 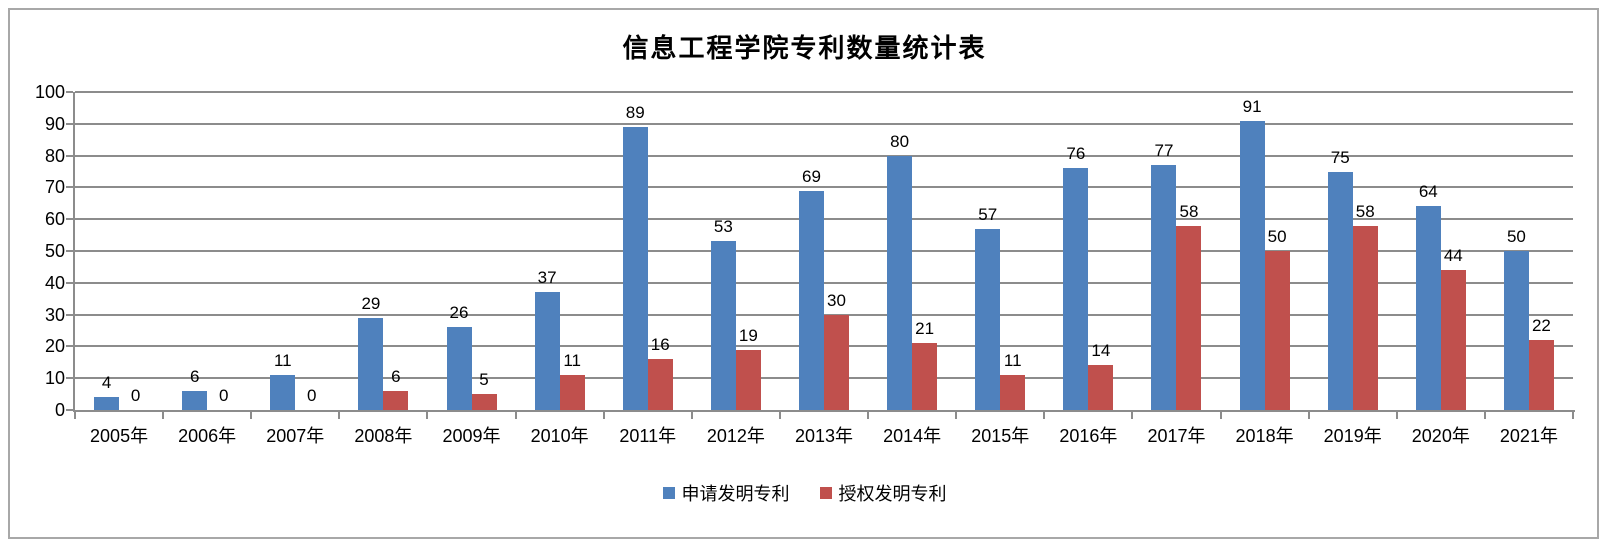 I want to click on bar-value-label: 5, so click(x=484, y=380).